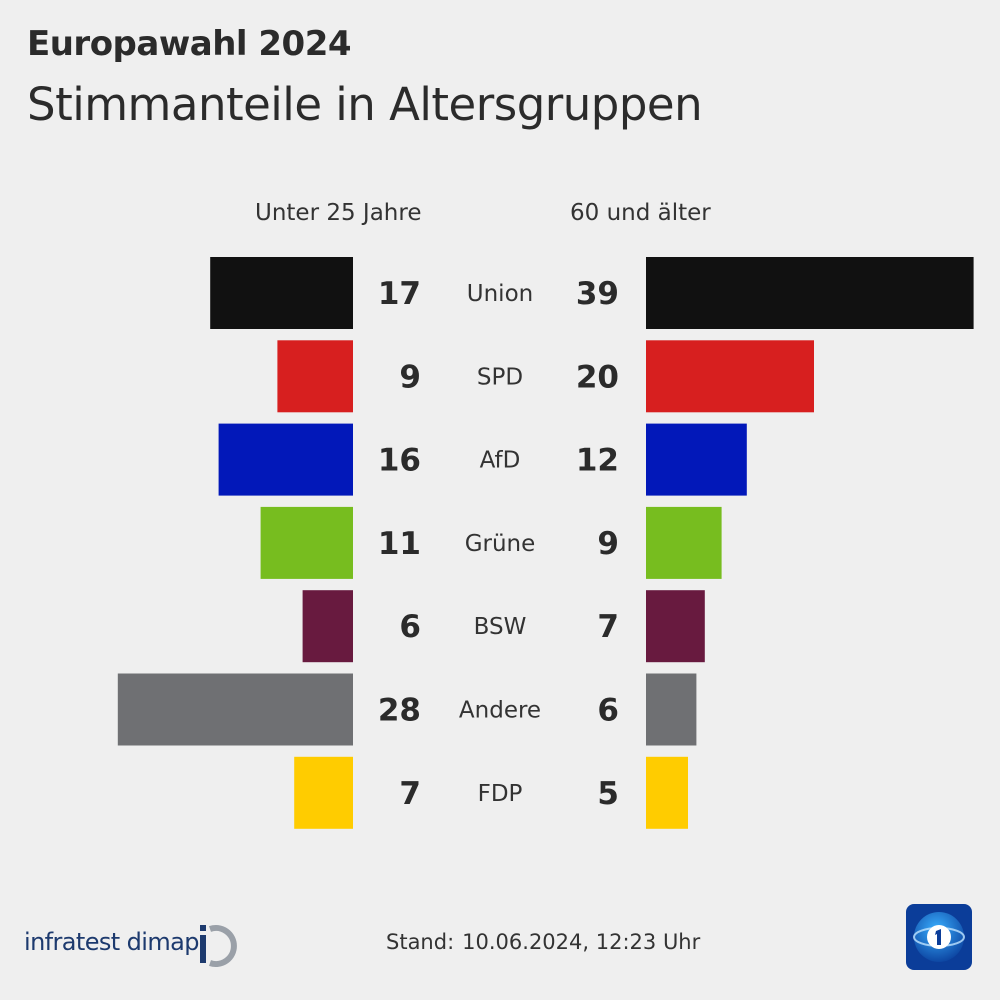 The width and height of the screenshot is (1000, 1000). I want to click on bar-60-plus-spd, so click(730, 376).